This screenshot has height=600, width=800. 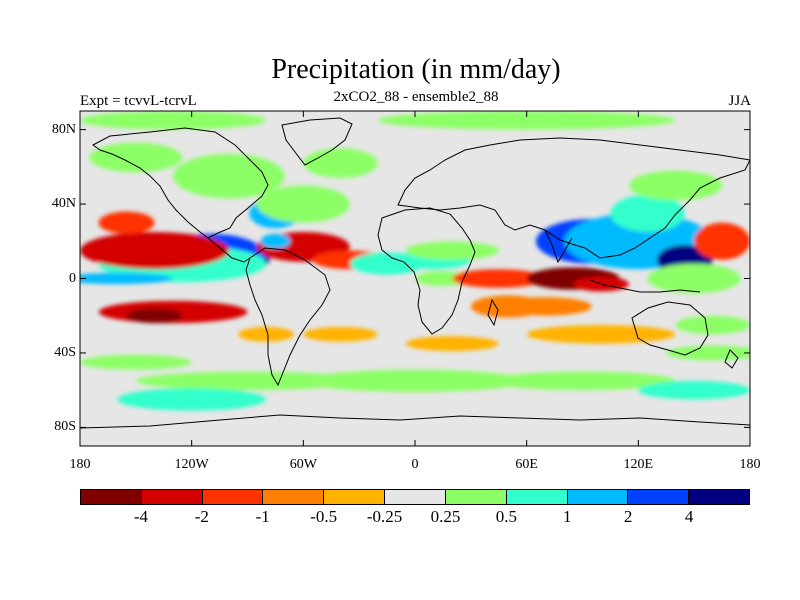 I want to click on lon-label-1: 120W, so click(x=191, y=464).